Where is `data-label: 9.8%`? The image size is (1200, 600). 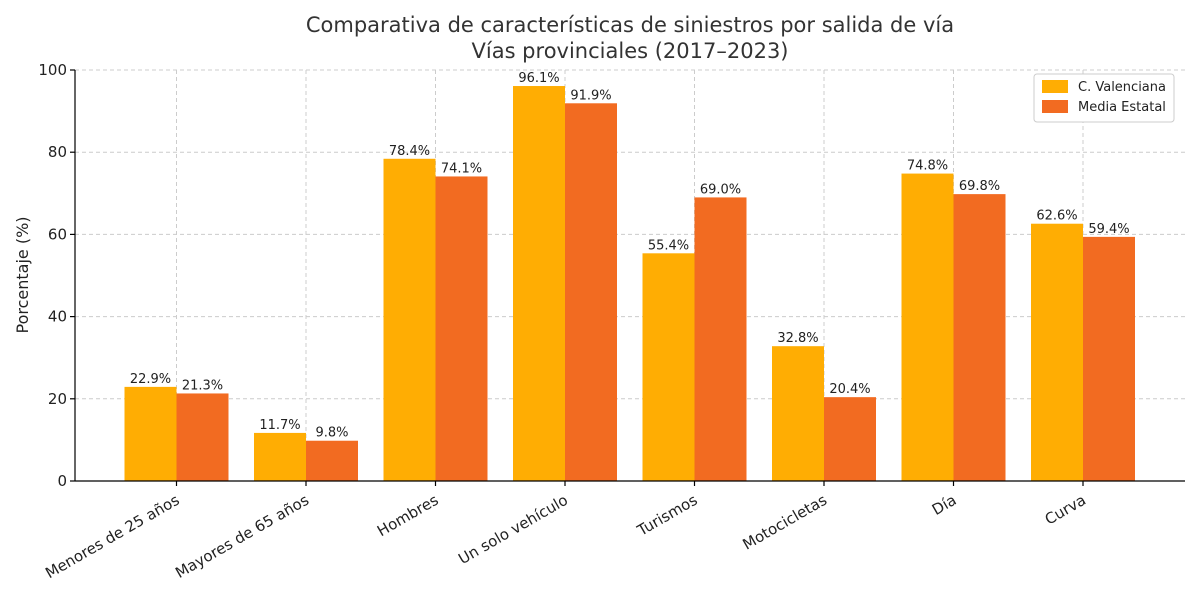
data-label: 9.8% is located at coordinates (331, 433).